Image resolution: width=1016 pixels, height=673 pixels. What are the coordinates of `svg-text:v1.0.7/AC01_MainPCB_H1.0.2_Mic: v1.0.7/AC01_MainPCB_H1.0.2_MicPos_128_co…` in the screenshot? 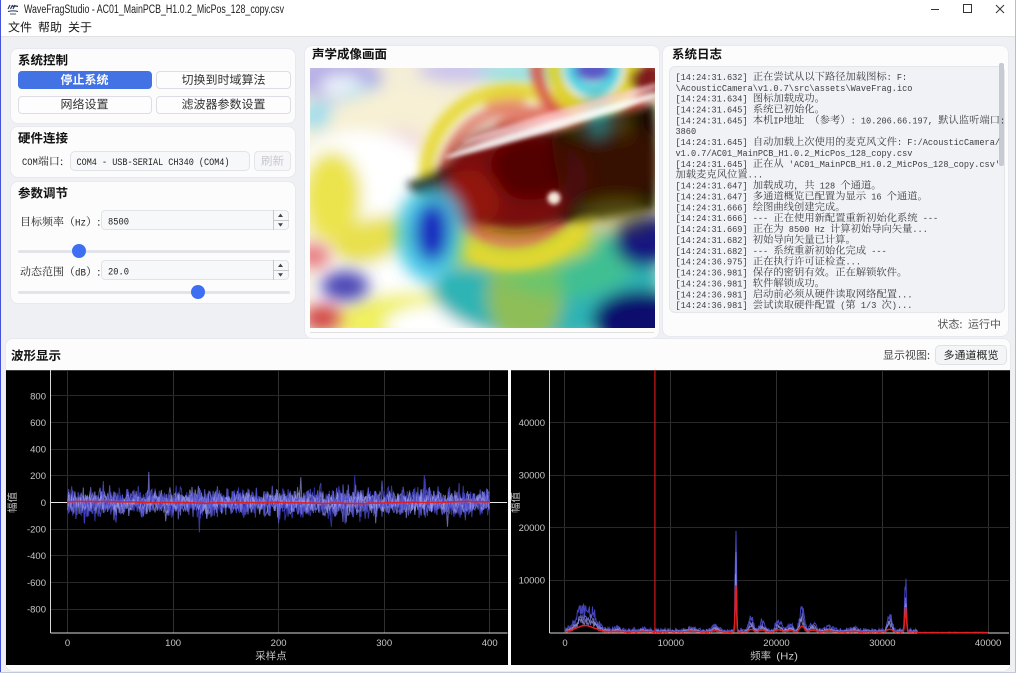 It's located at (794, 154).